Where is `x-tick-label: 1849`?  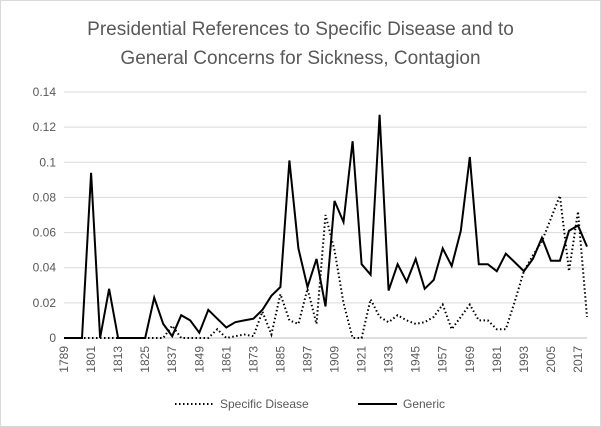 x-tick-label: 1849 is located at coordinates (199, 359).